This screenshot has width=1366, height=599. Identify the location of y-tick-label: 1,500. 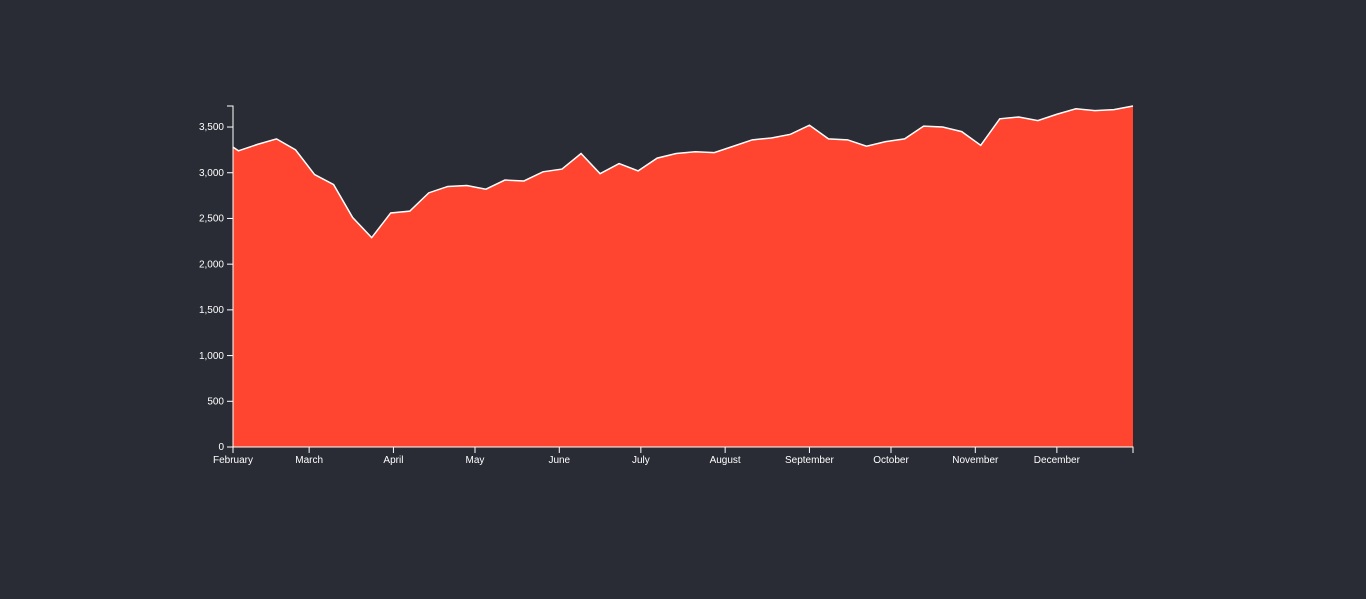
(211, 310).